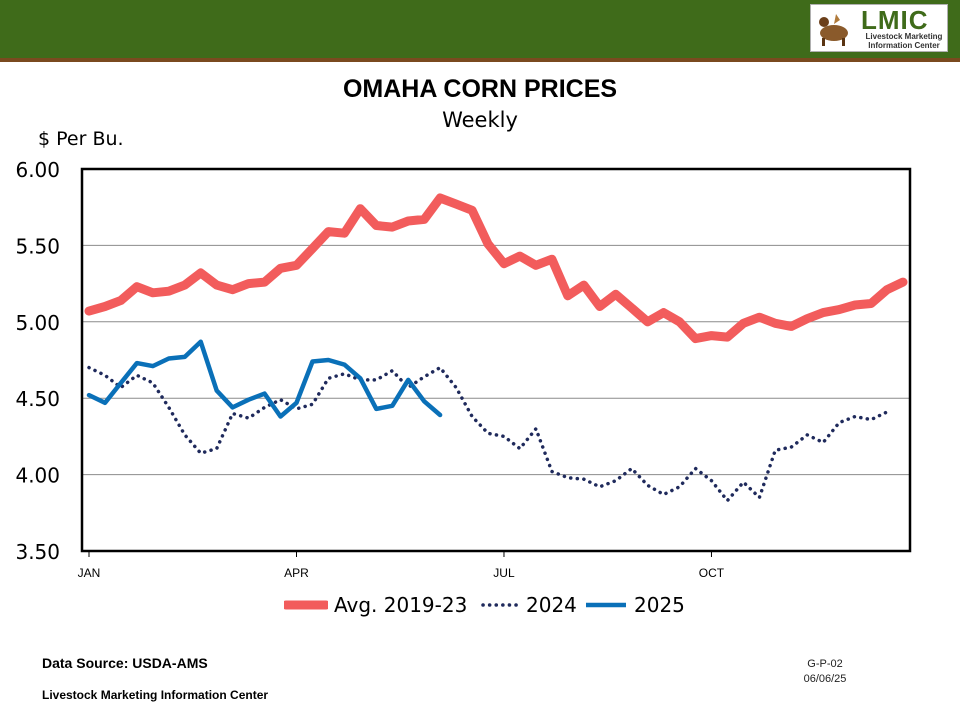 This screenshot has height=720, width=960. Describe the element at coordinates (904, 45) in the screenshot. I see `logo-subtitle-line2: Information Center` at that location.